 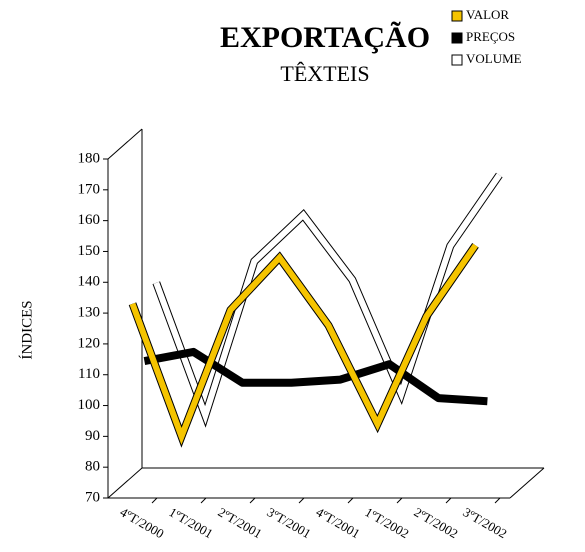 What do you see at coordinates (436, 522) in the screenshot?
I see `x-tick-label: 2ºT/2002` at bounding box center [436, 522].